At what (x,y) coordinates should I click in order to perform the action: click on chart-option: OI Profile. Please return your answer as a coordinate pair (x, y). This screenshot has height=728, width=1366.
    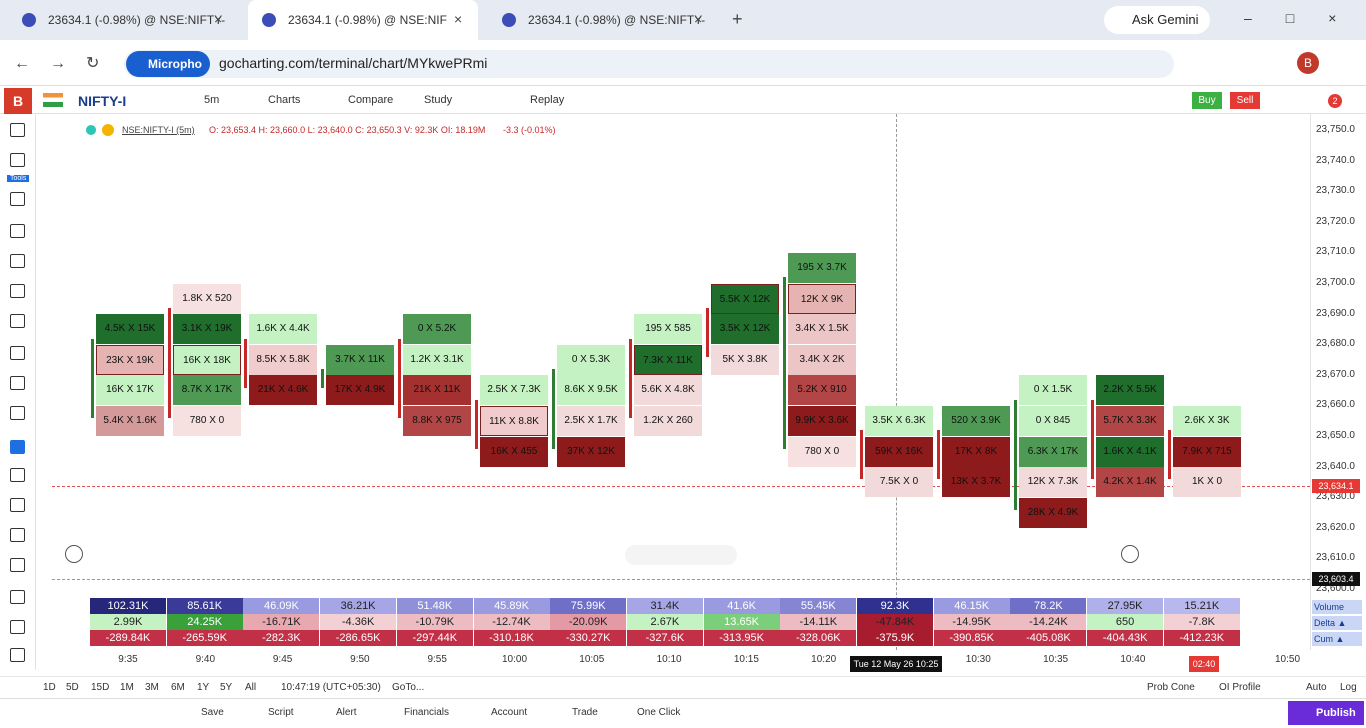
    Looking at the image, I should click on (1240, 687).